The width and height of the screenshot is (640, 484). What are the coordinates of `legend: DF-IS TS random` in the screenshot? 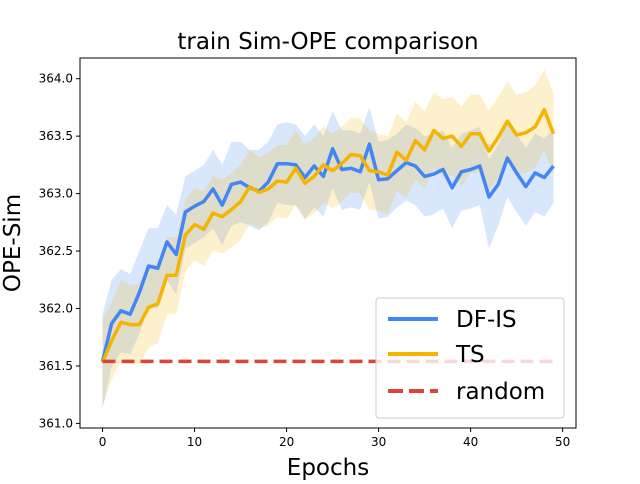 It's located at (470, 358).